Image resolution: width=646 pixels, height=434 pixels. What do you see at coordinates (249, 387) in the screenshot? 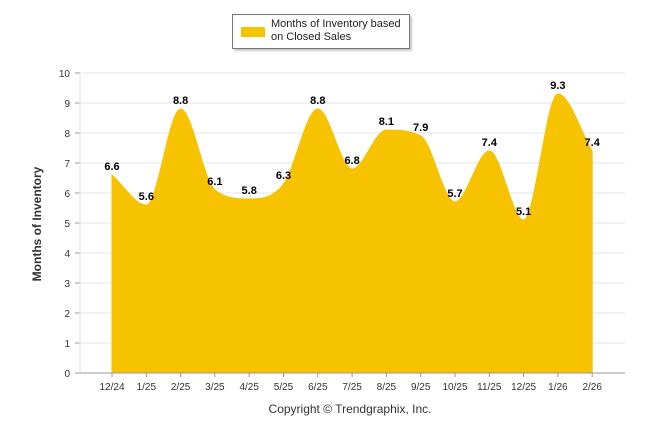
I see `x-tick-label: 4/25` at bounding box center [249, 387].